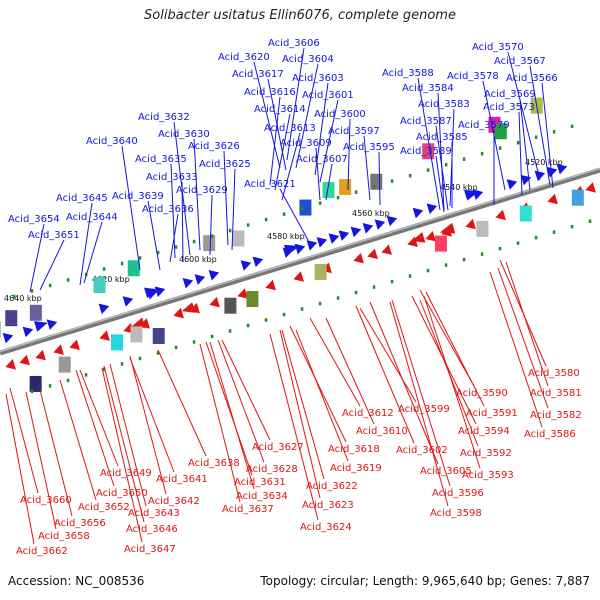  What do you see at coordinates (270, 184) in the screenshot?
I see `top-gene-label: Acid_3621` at bounding box center [270, 184].